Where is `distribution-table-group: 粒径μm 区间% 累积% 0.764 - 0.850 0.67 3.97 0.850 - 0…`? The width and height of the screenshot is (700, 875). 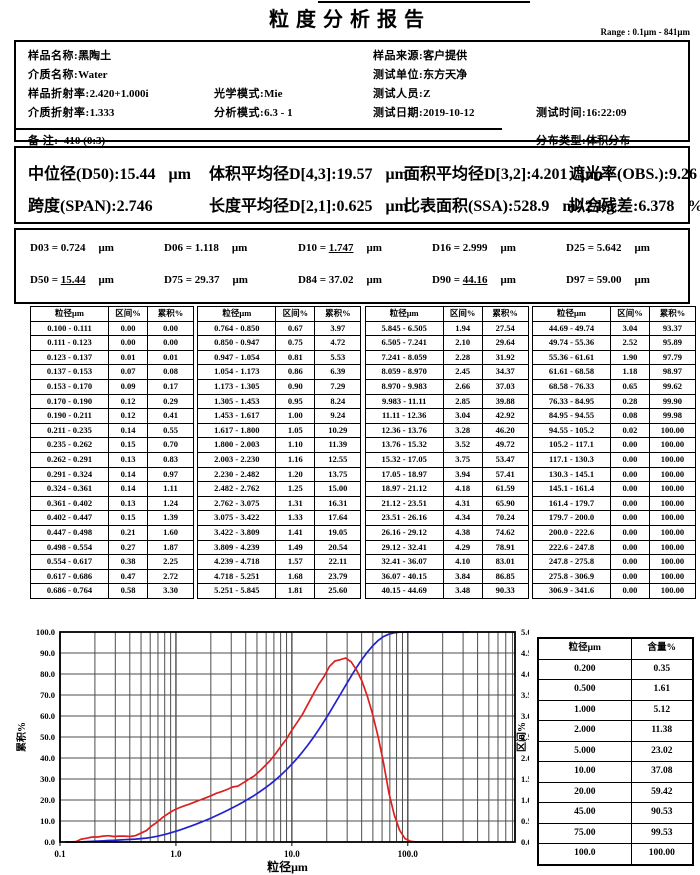
distribution-table-group: 粒径μm 区间% 累积% 0.764 - 0.850 0.67 3.97 0.850 - 0… is located at coordinates (279, 452).